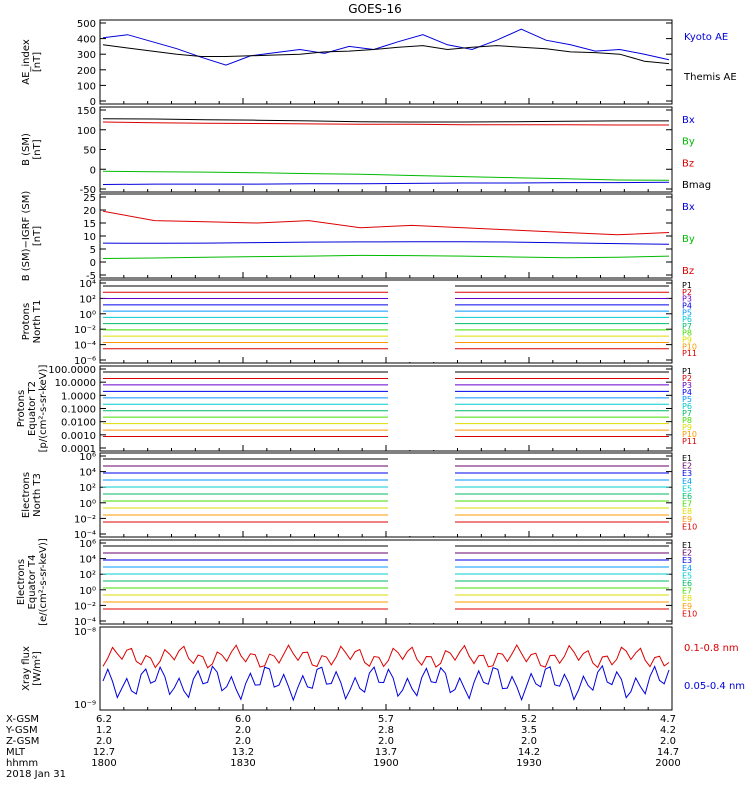 This screenshot has width=750, height=800. Describe the element at coordinates (26, 321) in the screenshot. I see `panel-4-ylabel: Protons` at that location.